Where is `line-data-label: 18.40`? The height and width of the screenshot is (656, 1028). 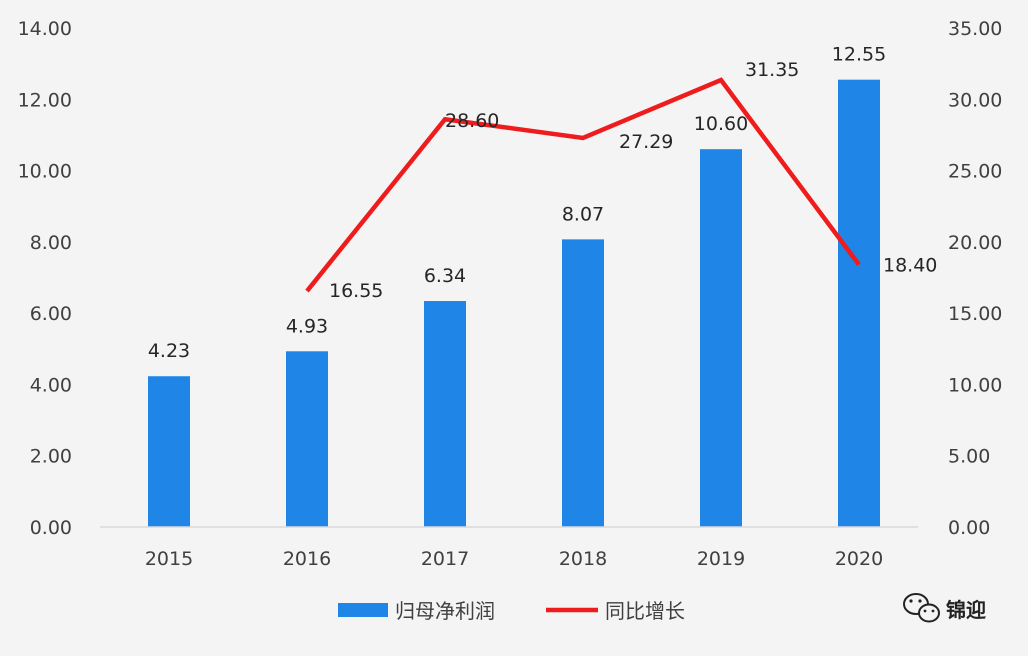 line-data-label: 18.40 is located at coordinates (910, 266).